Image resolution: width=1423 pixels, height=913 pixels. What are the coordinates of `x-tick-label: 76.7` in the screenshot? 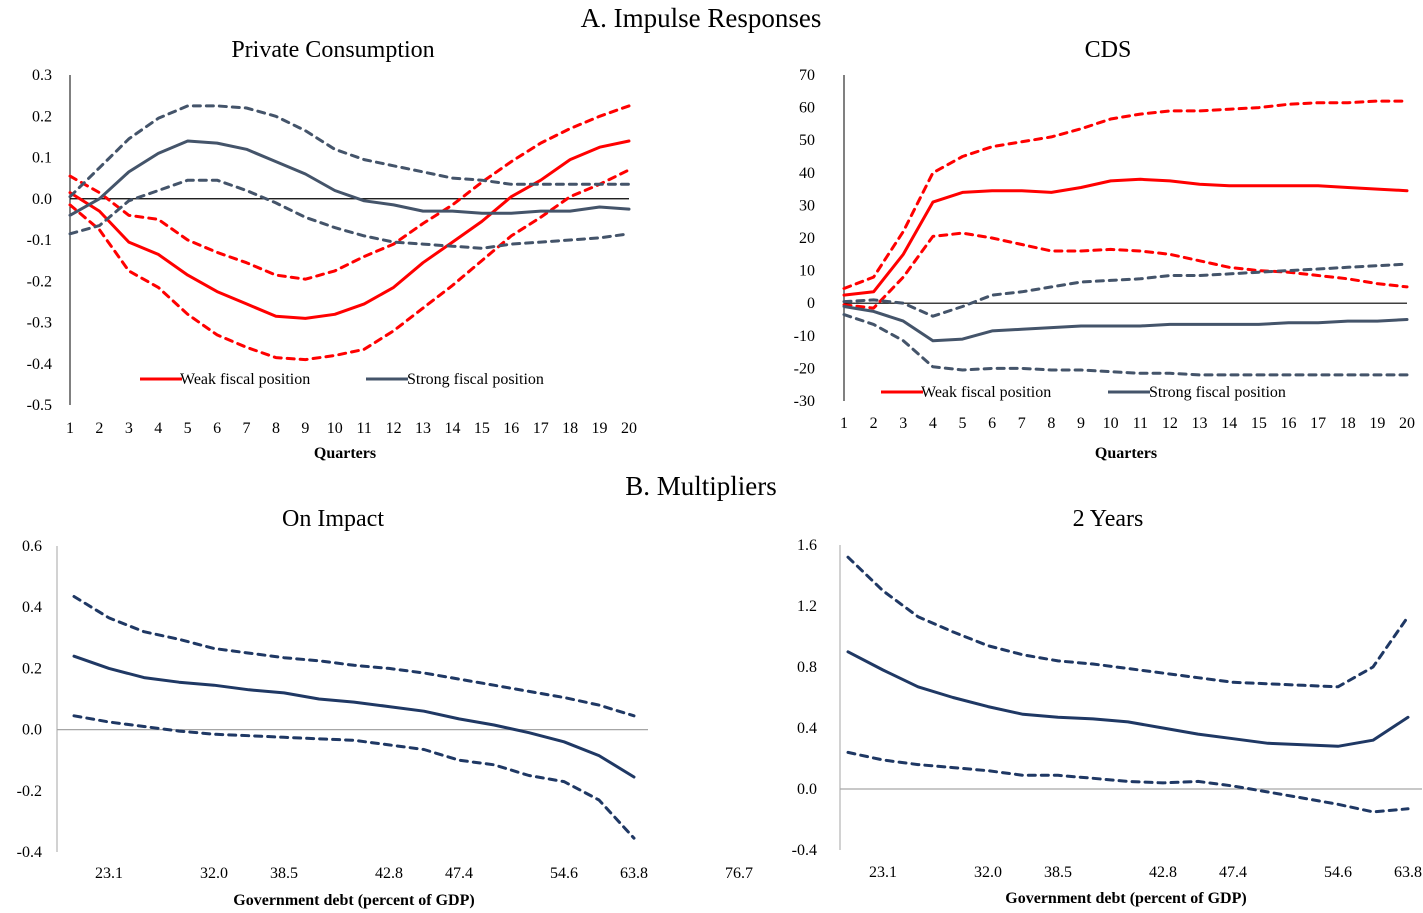 It's located at (739, 873).